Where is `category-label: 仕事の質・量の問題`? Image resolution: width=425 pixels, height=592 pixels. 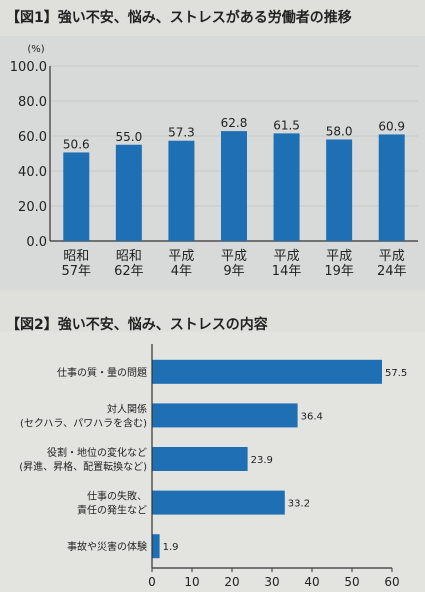
category-label: 仕事の質・量の問題 is located at coordinates (102, 372).